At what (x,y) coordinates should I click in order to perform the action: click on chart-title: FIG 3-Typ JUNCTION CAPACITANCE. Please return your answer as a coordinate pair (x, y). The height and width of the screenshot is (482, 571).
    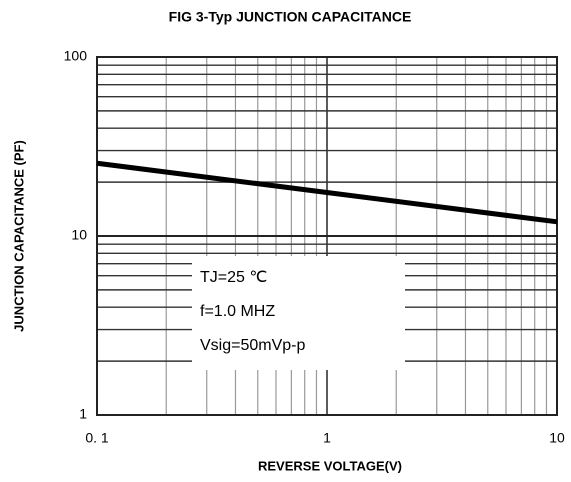
    Looking at the image, I should click on (290, 17).